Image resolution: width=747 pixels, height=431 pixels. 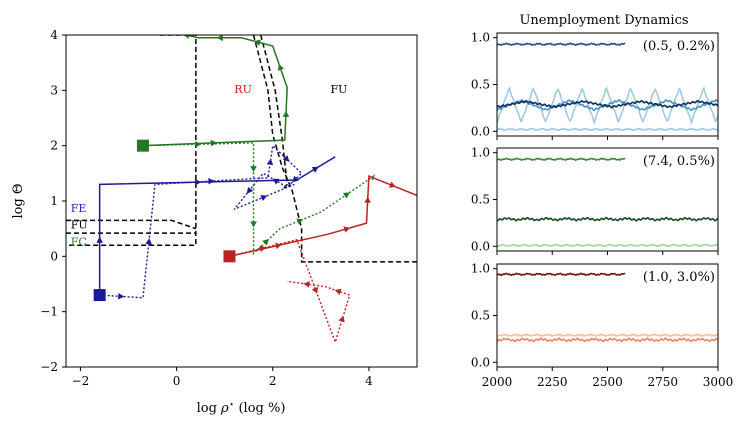 What do you see at coordinates (54, 201) in the screenshot?
I see `y-tick-label: 1` at bounding box center [54, 201].